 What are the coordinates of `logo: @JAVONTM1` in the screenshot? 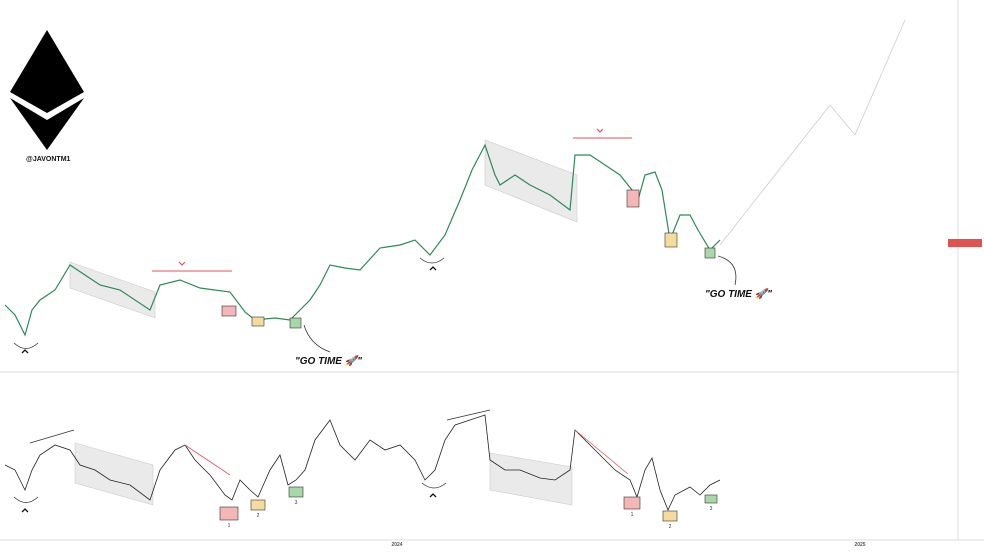 It's located at (47, 96).